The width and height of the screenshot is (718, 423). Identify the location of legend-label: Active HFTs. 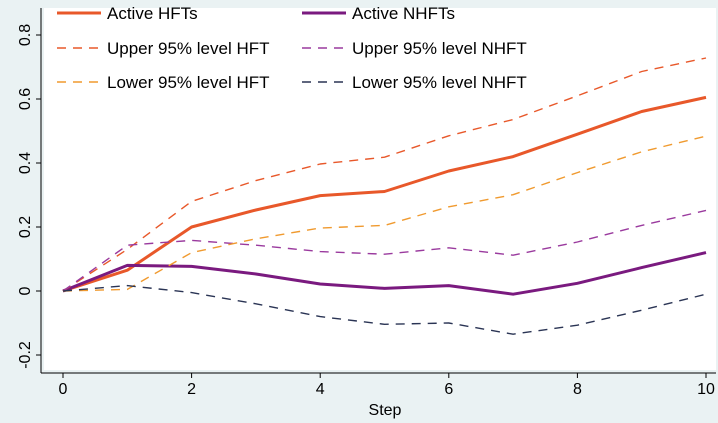
(152, 13).